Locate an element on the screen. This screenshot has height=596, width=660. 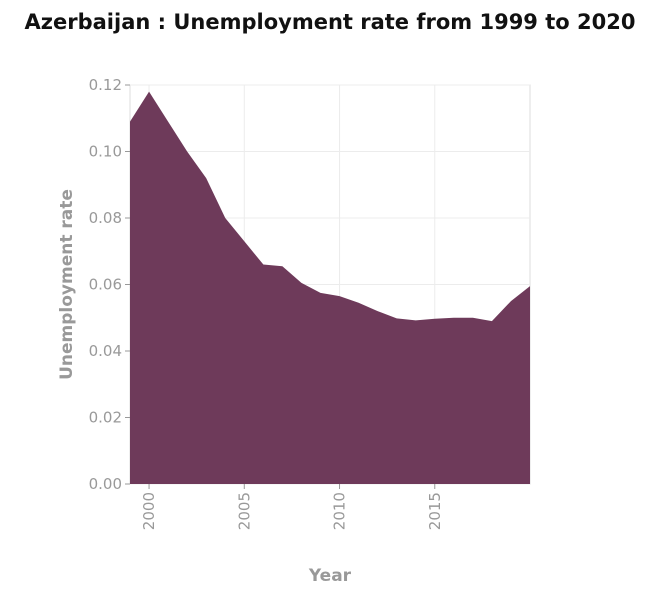
x-axis-ticks: 2000 2005 2010 2015 is located at coordinates (292, 507).